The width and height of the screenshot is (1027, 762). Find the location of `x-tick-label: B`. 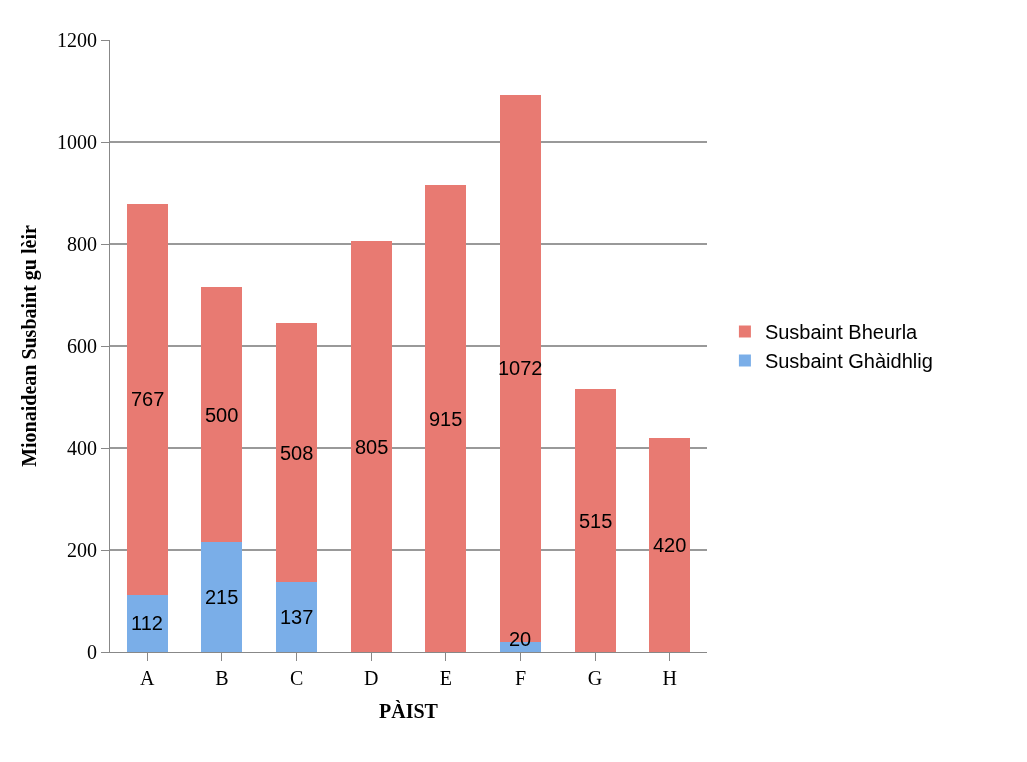

x-tick-label: B is located at coordinates (222, 678).